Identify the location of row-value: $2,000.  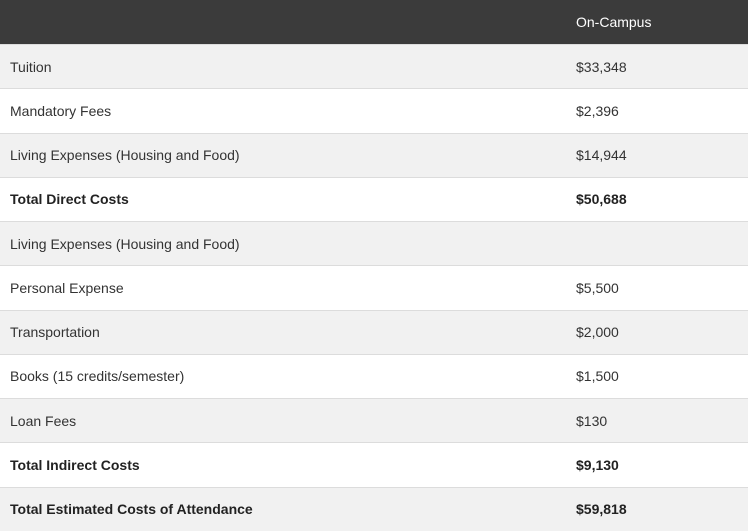
(597, 332).